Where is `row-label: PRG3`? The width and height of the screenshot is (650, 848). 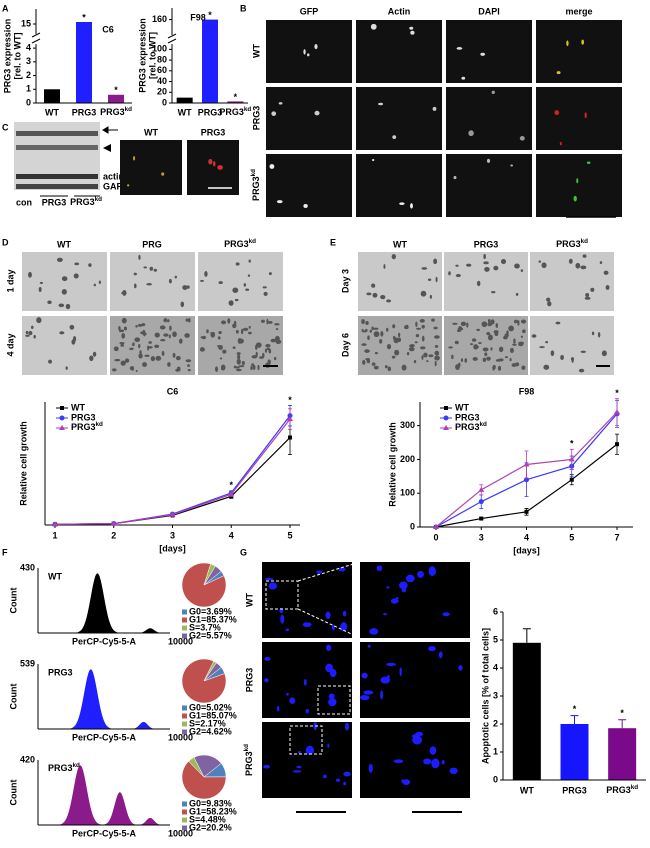 row-label: PRG3 is located at coordinates (249, 680).